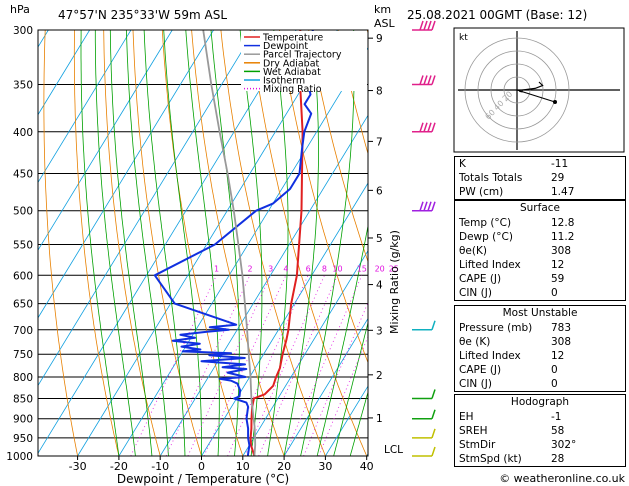 This screenshot has width=629, height=486. What do you see at coordinates (23, 174) in the screenshot?
I see `pressure-tick-label: 450` at bounding box center [23, 174].